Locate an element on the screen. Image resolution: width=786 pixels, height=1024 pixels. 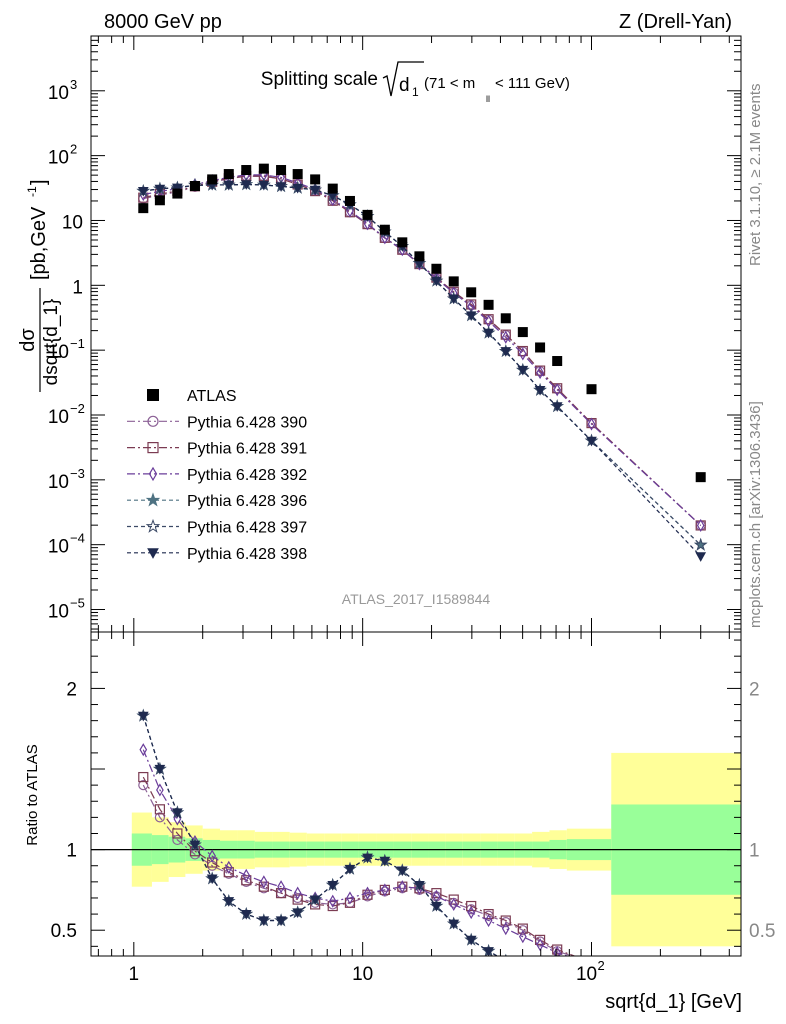
y-tick-label-base: 1 is located at coordinates (77, 287).